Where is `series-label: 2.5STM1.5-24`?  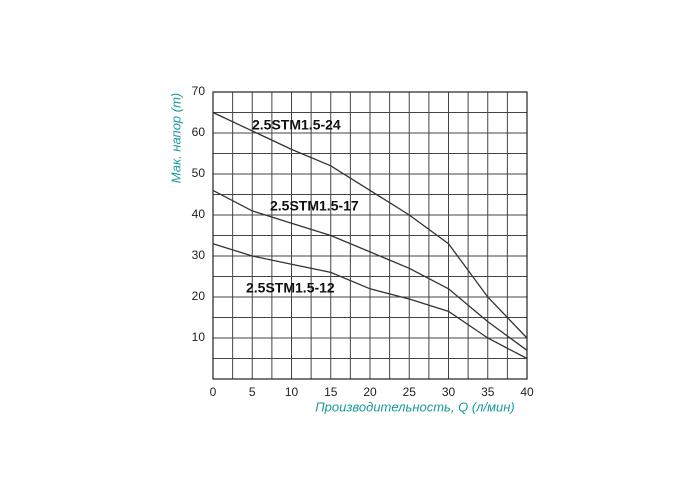
series-label: 2.5STM1.5-24 is located at coordinates (296, 125).